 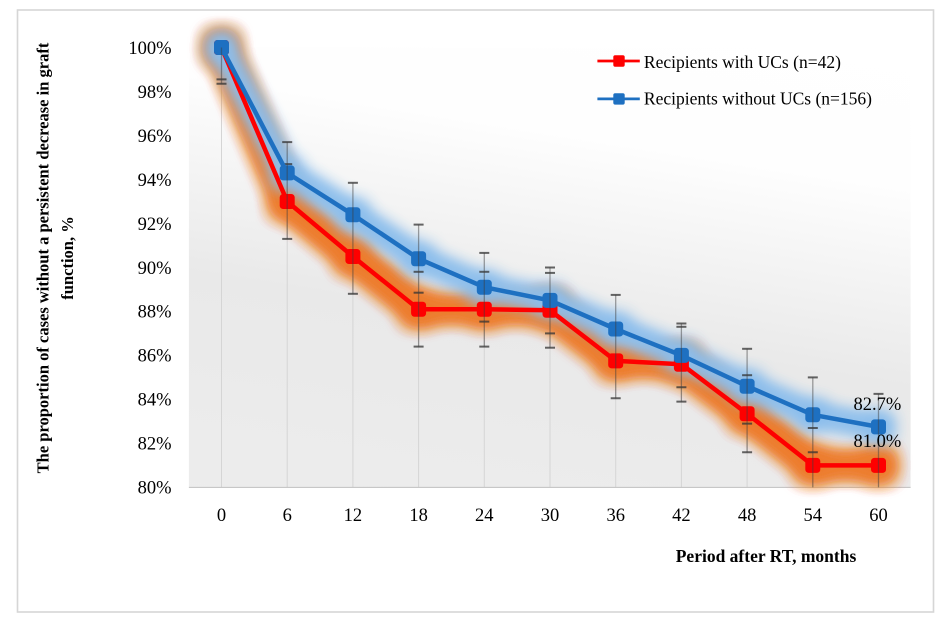 I want to click on svg-text: 36, so click(x=615, y=516).